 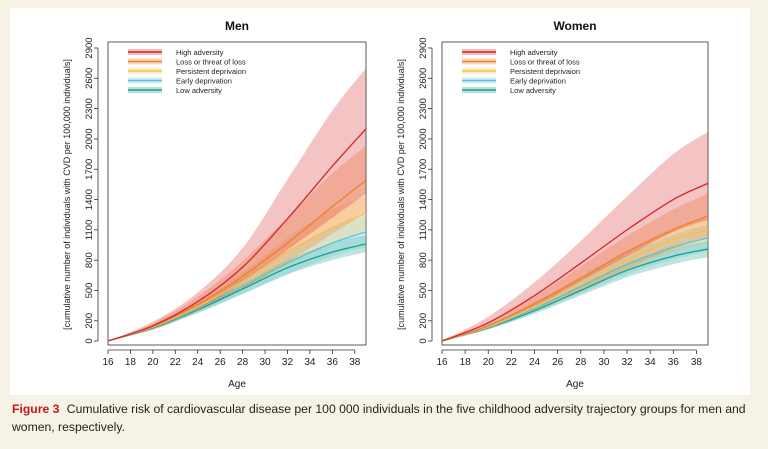 I want to click on women-legend-label: High adversity, so click(x=534, y=52).